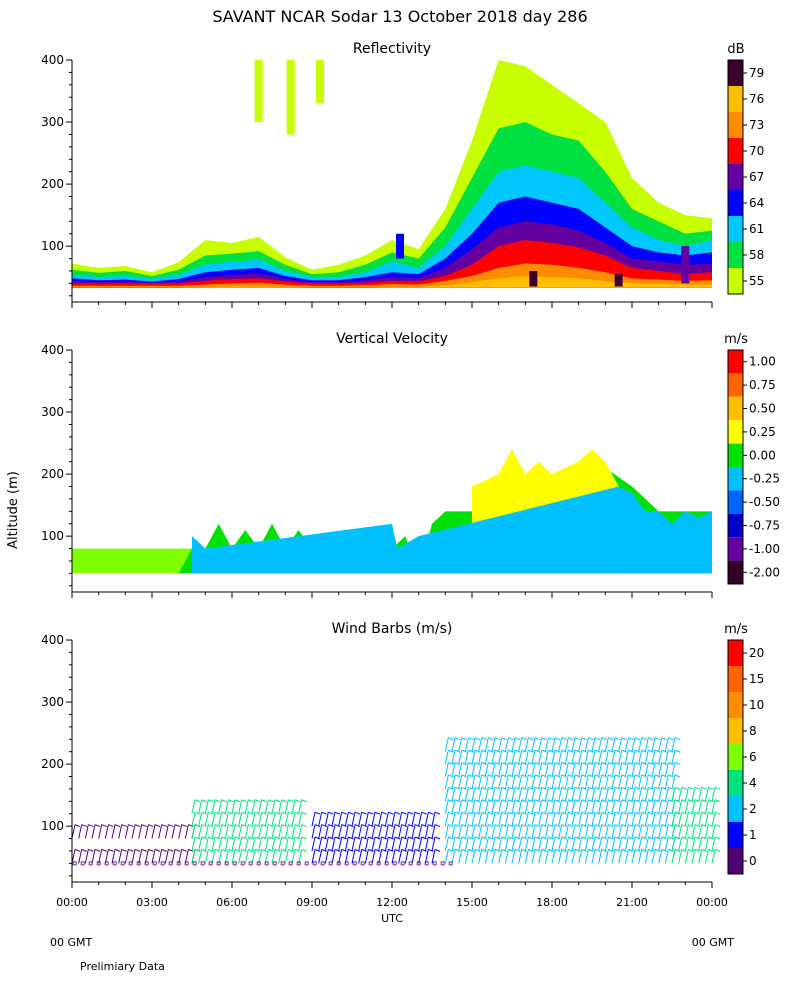 The height and width of the screenshot is (1000, 800). I want to click on y-axis-label: Altitude (m), so click(13, 510).